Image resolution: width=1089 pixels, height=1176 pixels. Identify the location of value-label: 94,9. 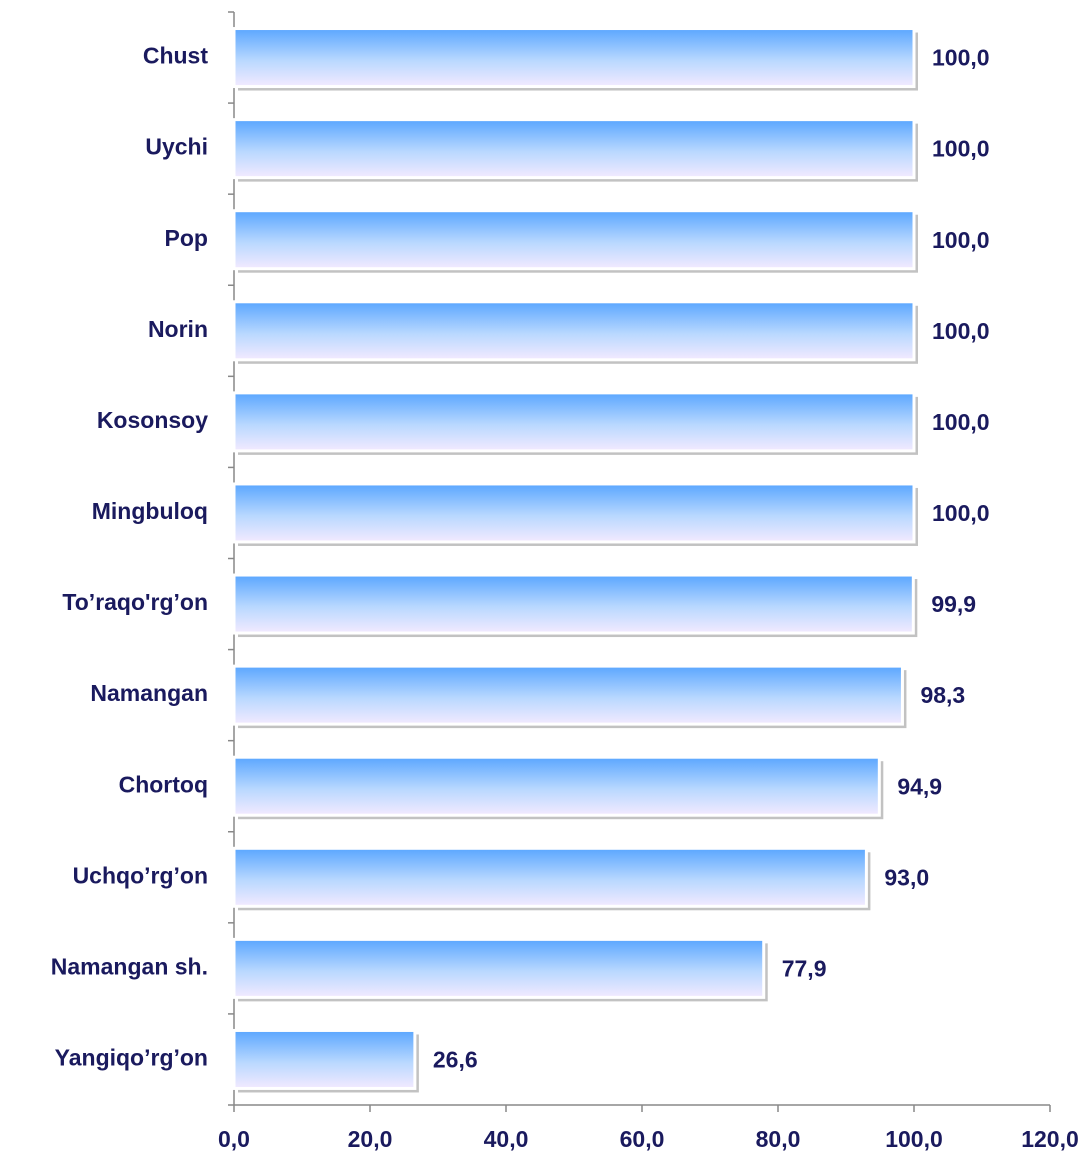
(919, 786).